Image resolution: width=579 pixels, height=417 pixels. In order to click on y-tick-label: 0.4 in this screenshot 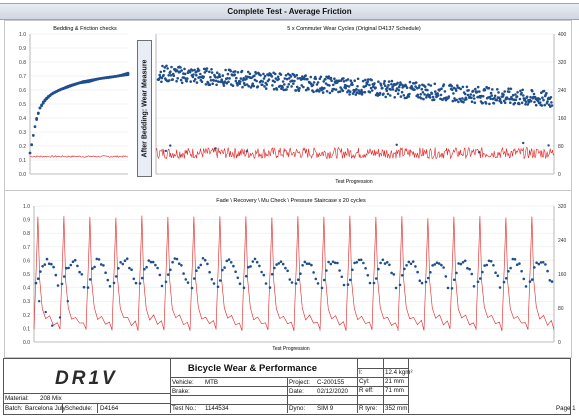, I will do `click(26, 289)`.